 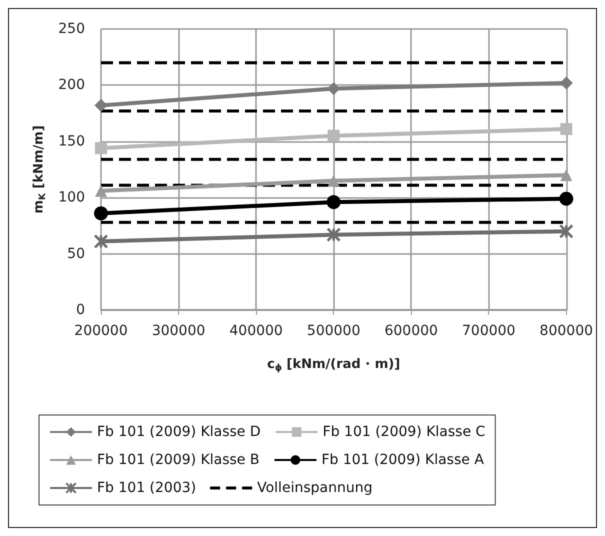 What do you see at coordinates (489, 331) in the screenshot?
I see `x-tick-label: 700000` at bounding box center [489, 331].